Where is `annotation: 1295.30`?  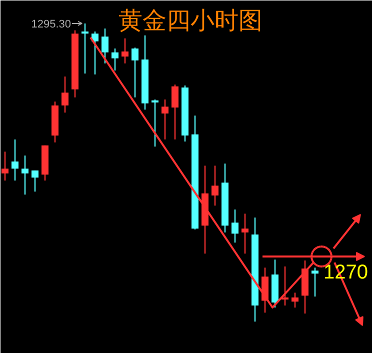
annotation: 1295.30 is located at coordinates (51, 24).